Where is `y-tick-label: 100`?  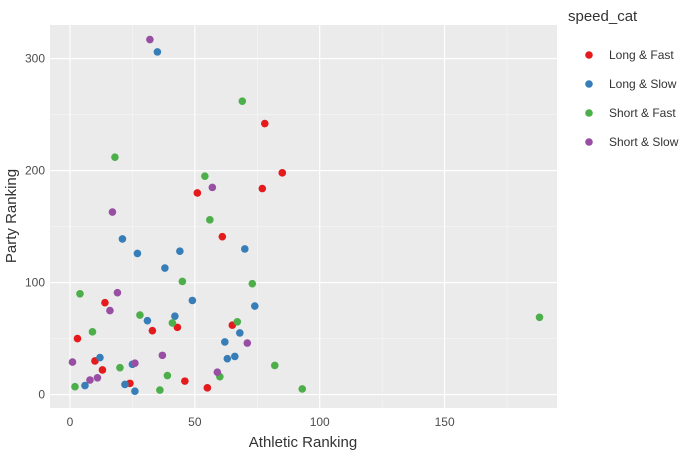
y-tick-label: 100 is located at coordinates (35, 283).